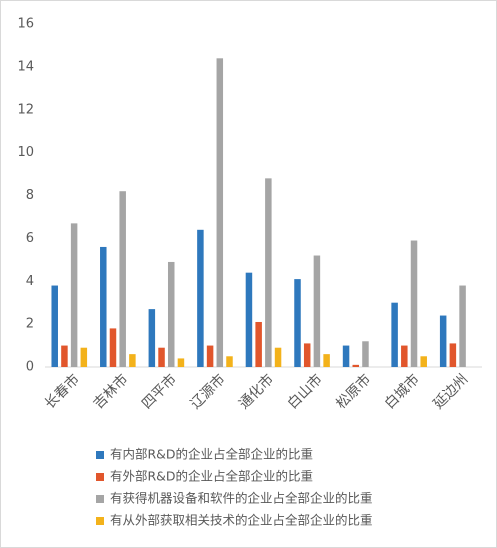  I want to click on y-tick-label: 4, so click(30, 281).